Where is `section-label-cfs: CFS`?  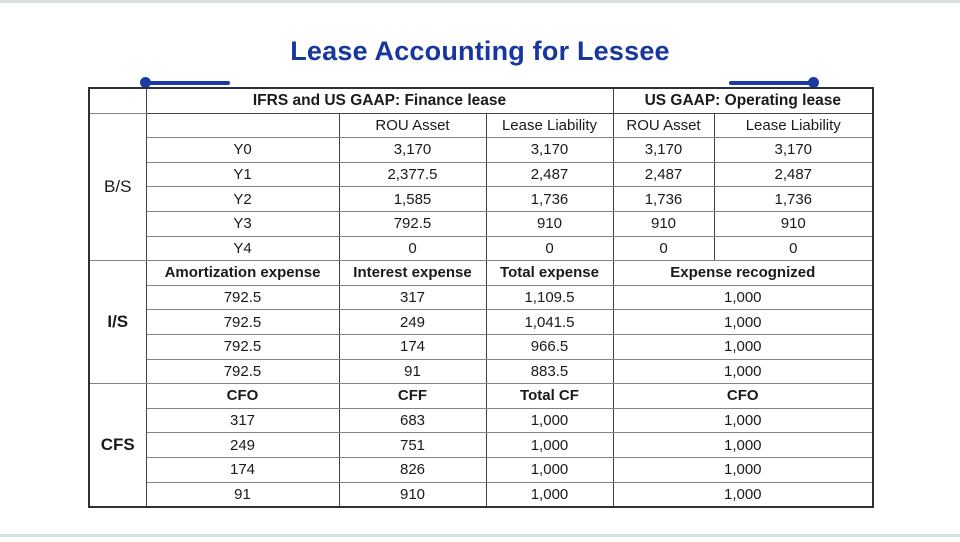
section-label-cfs: CFS is located at coordinates (117, 445).